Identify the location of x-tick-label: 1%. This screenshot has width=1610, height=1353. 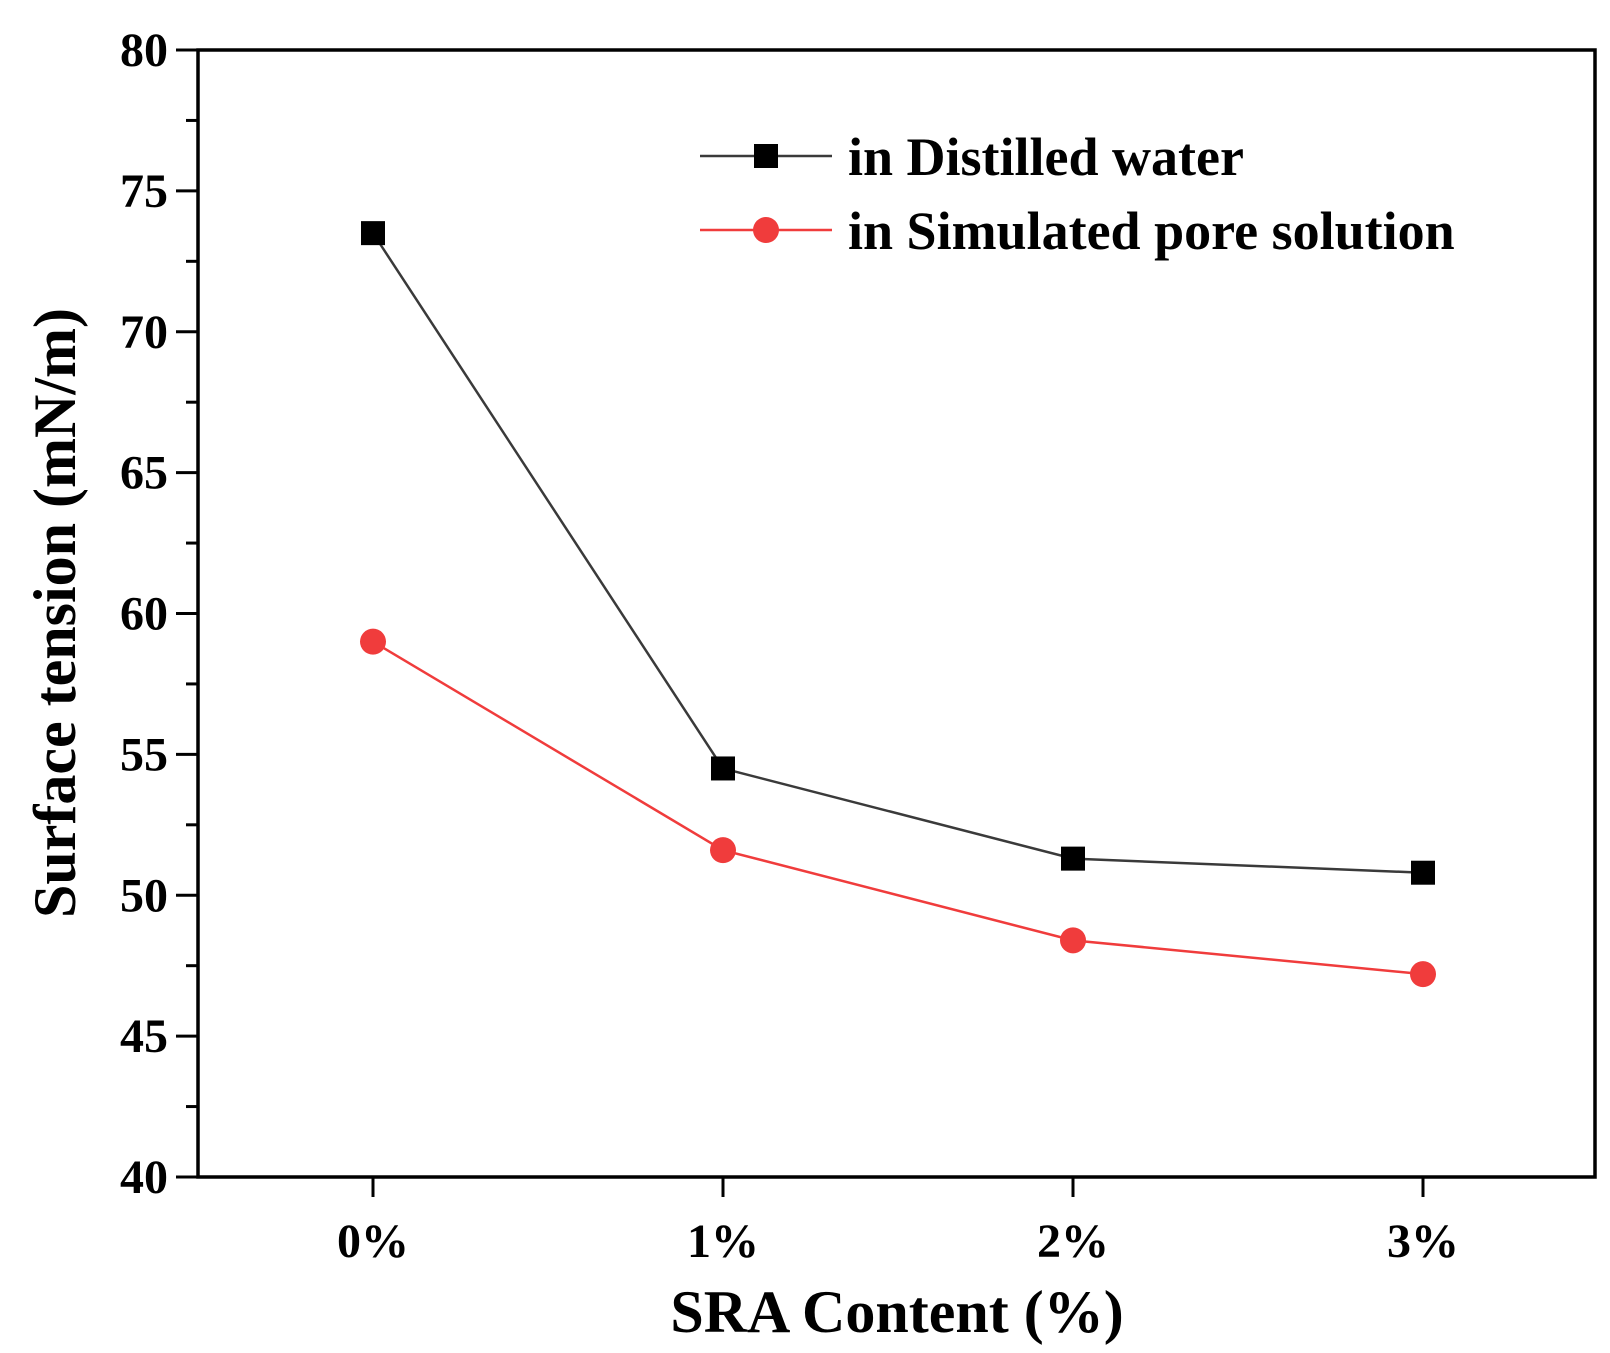
(723, 1241).